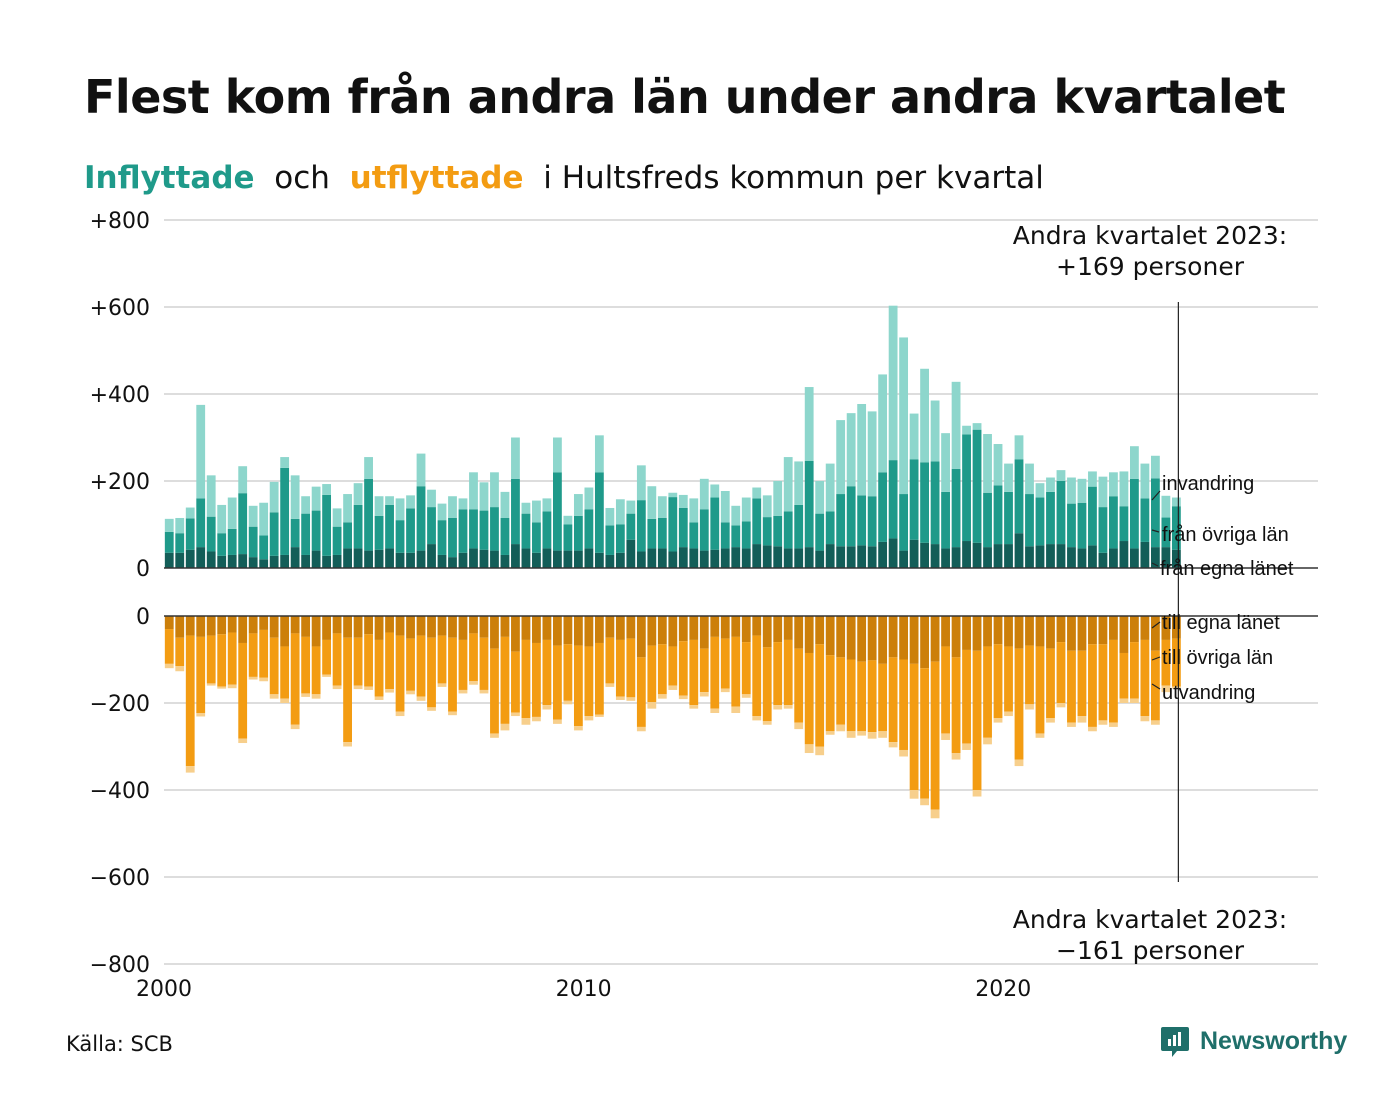 The image size is (1400, 1120). Describe the element at coordinates (120, 878) in the screenshot. I see `y-tick-label-lower: −600` at that location.